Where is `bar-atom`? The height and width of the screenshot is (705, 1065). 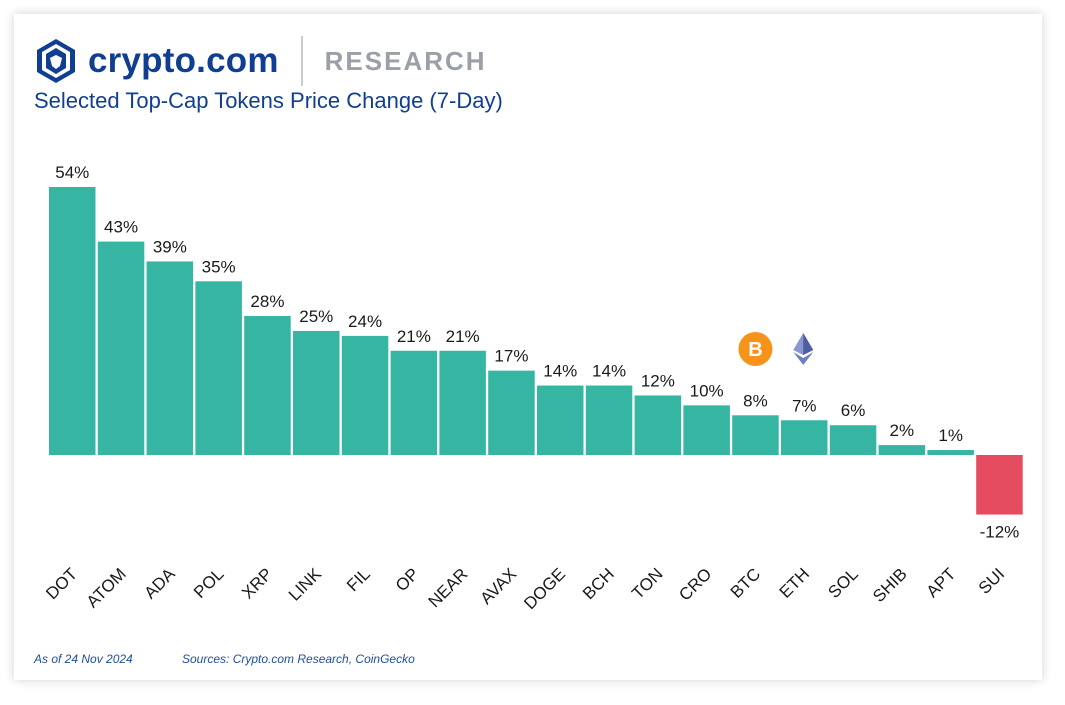 bar-atom is located at coordinates (121, 348).